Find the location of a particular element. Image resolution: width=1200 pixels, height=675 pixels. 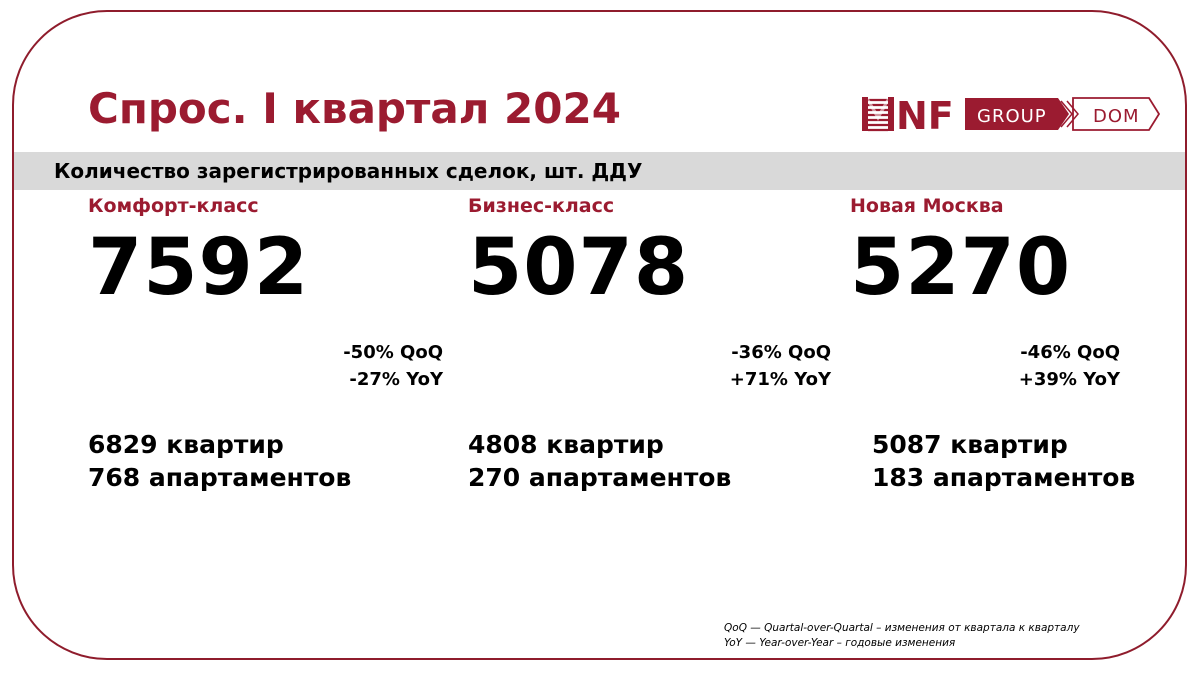

logo-group-text: GROUP is located at coordinates (1012, 116).